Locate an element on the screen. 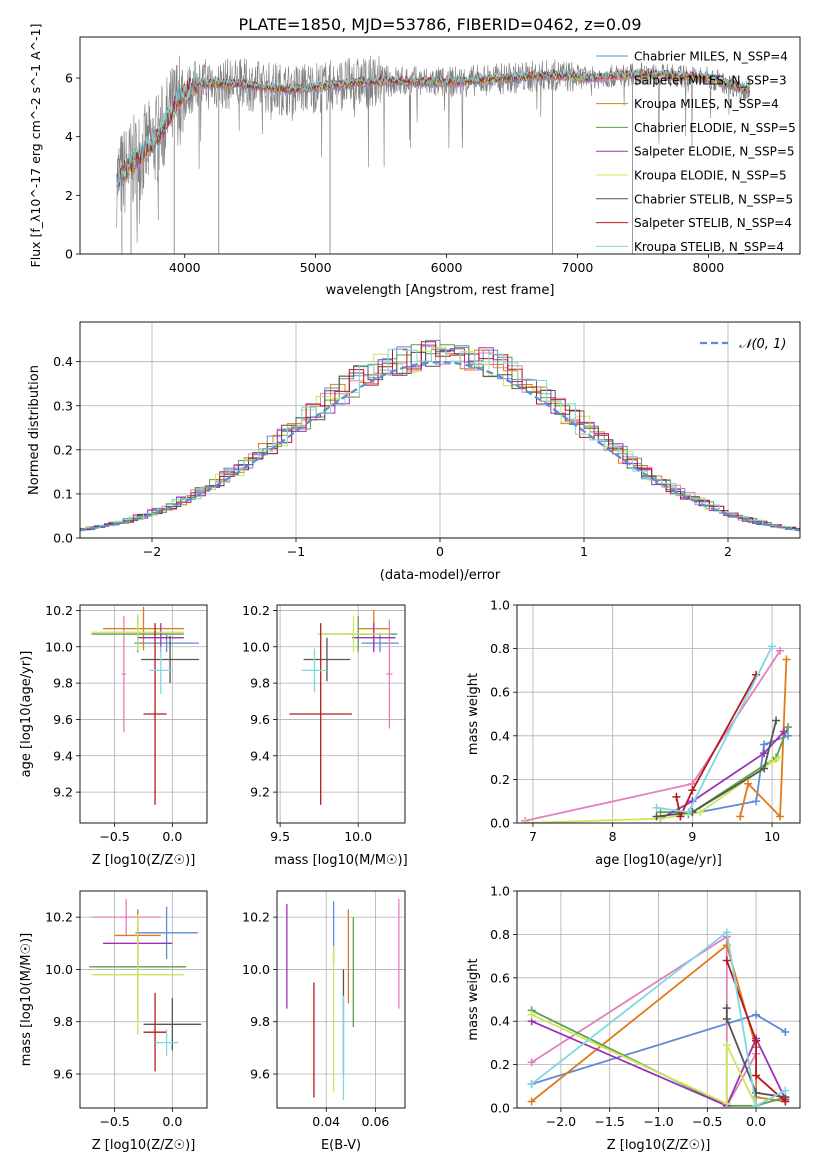  x-tick-label: 1 is located at coordinates (584, 551).